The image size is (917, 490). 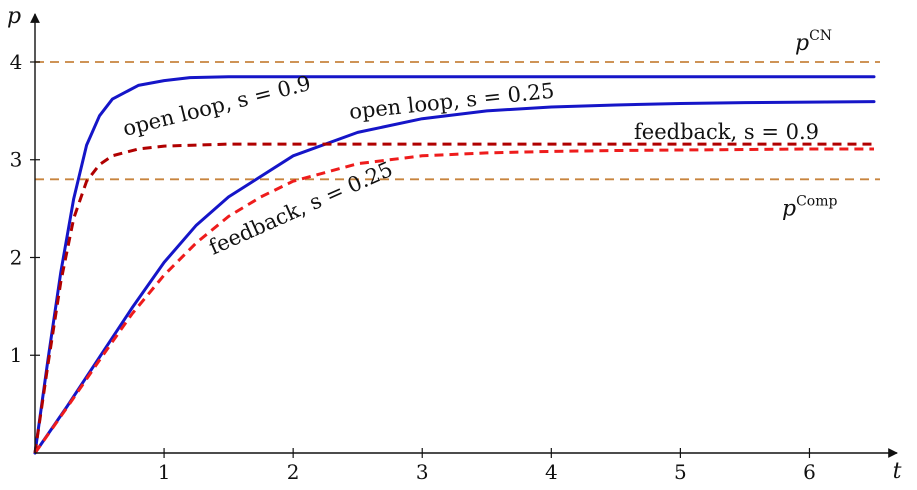 What do you see at coordinates (293, 472) in the screenshot?
I see `x-tick-label: 2` at bounding box center [293, 472].